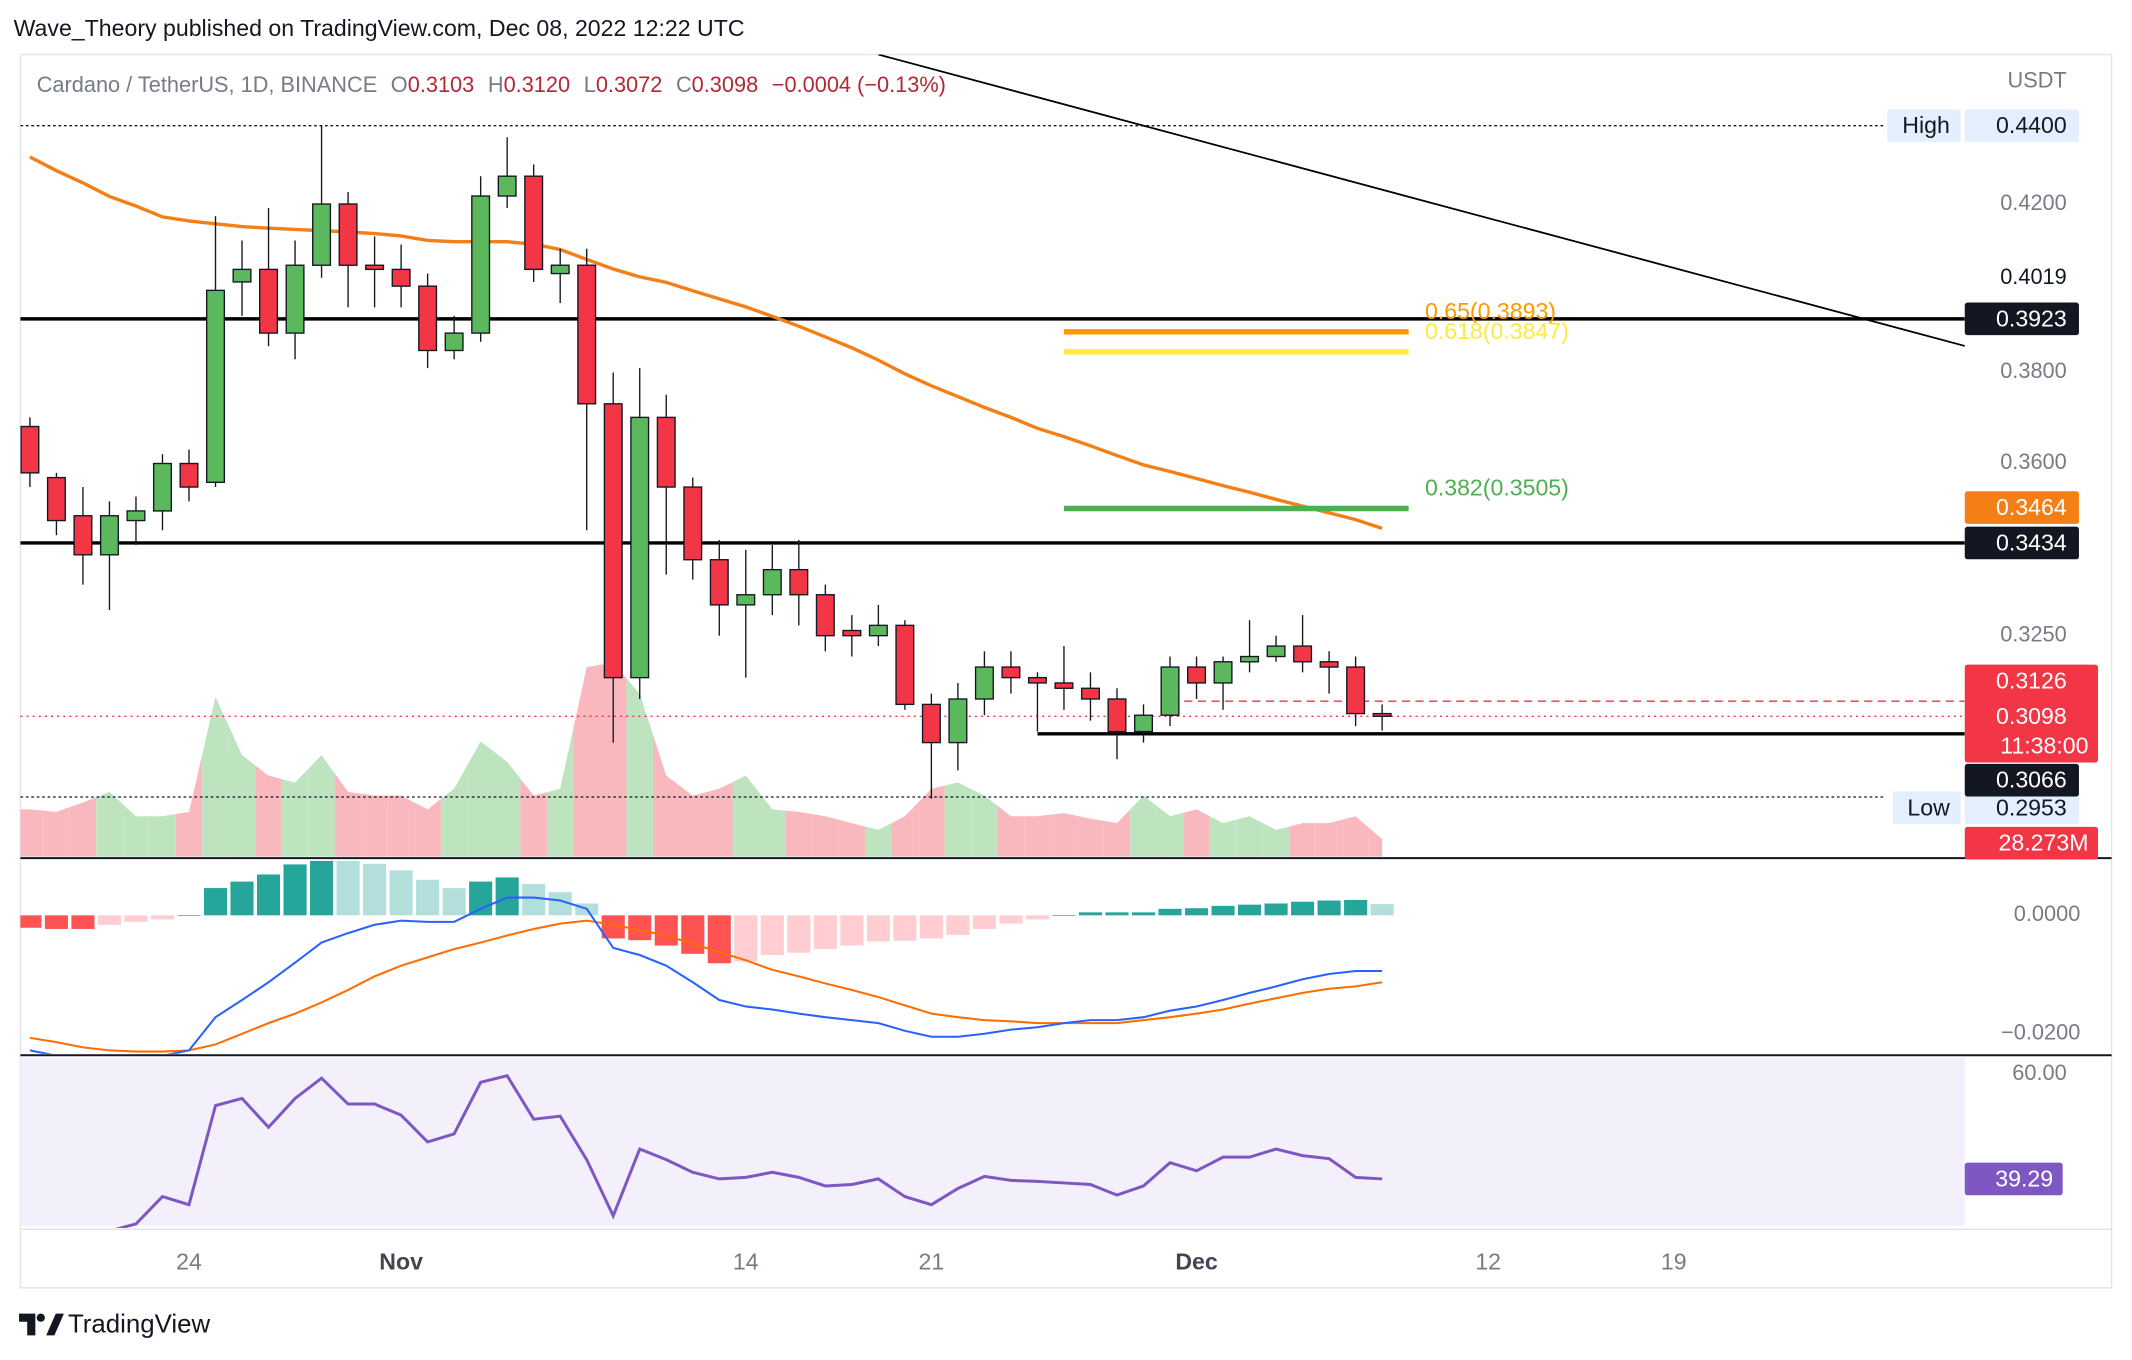  I want to click on rsi-band, so click(992, 1141).